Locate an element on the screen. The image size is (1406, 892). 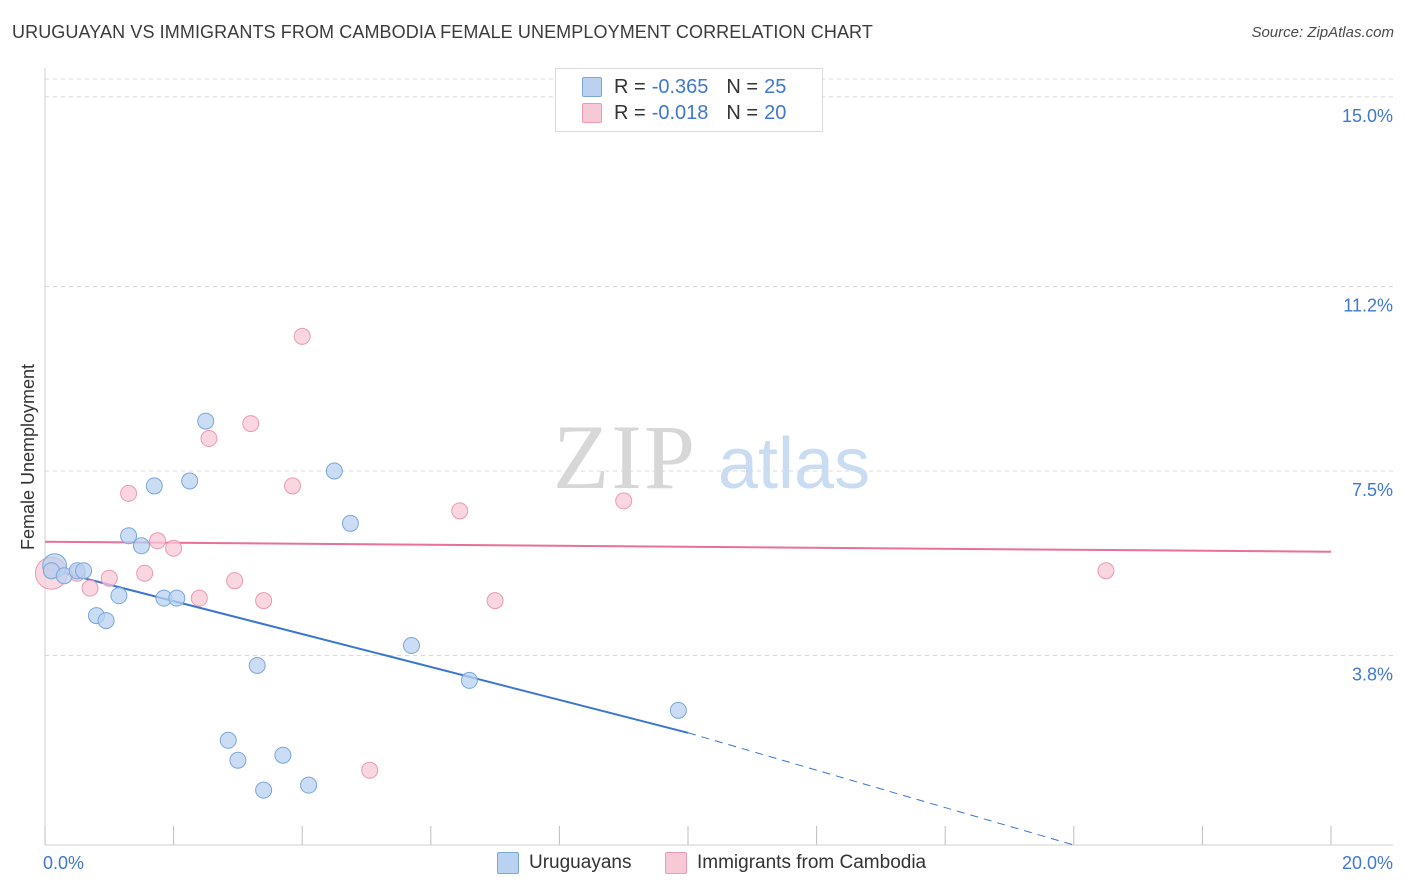
legend-row-uruguayans: R = -0.365 N = 25 is located at coordinates (684, 87).